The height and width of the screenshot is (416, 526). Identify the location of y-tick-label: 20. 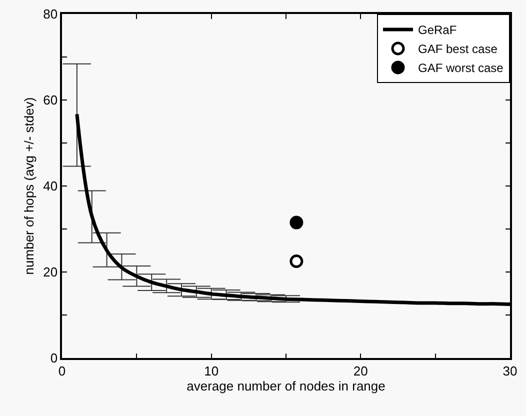
(50, 272).